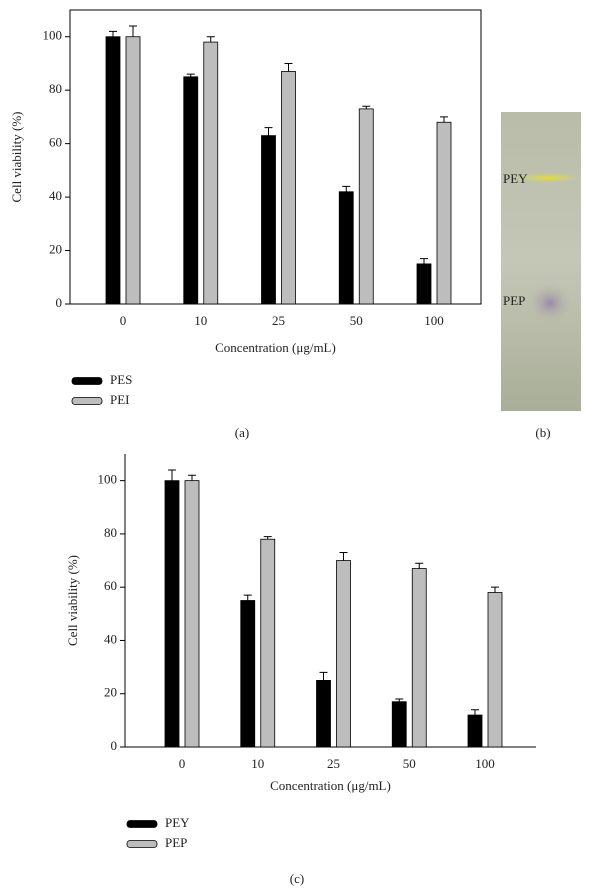 Image resolution: width=601 pixels, height=894 pixels. Describe the element at coordinates (541, 261) in the screenshot. I see `tlc-plate` at that location.